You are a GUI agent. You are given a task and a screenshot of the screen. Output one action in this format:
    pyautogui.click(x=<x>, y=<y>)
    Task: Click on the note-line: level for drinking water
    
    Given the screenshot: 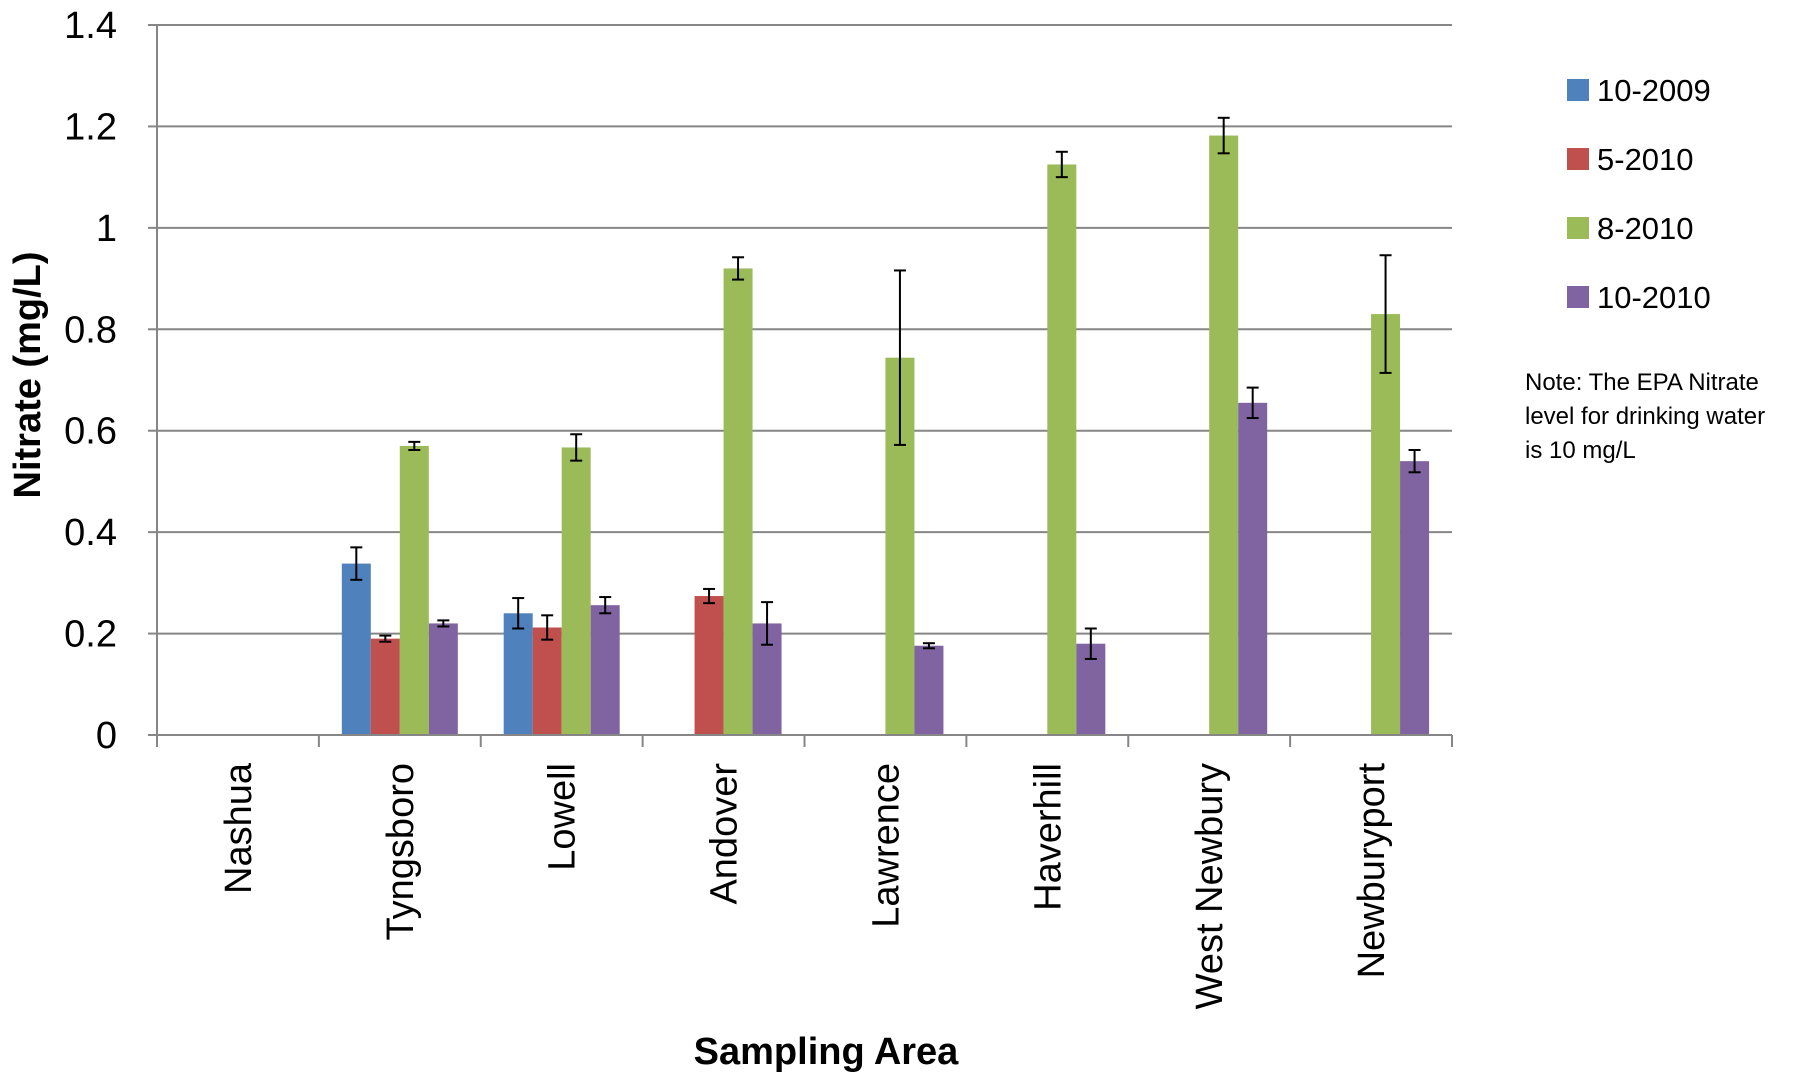 What is the action you would take?
    pyautogui.click(x=1645, y=416)
    